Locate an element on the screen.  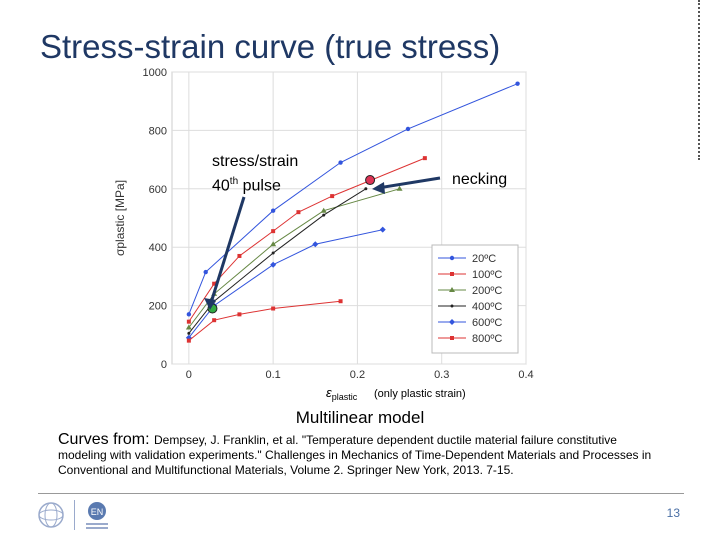
y-tick-label: 0 is located at coordinates (164, 365).